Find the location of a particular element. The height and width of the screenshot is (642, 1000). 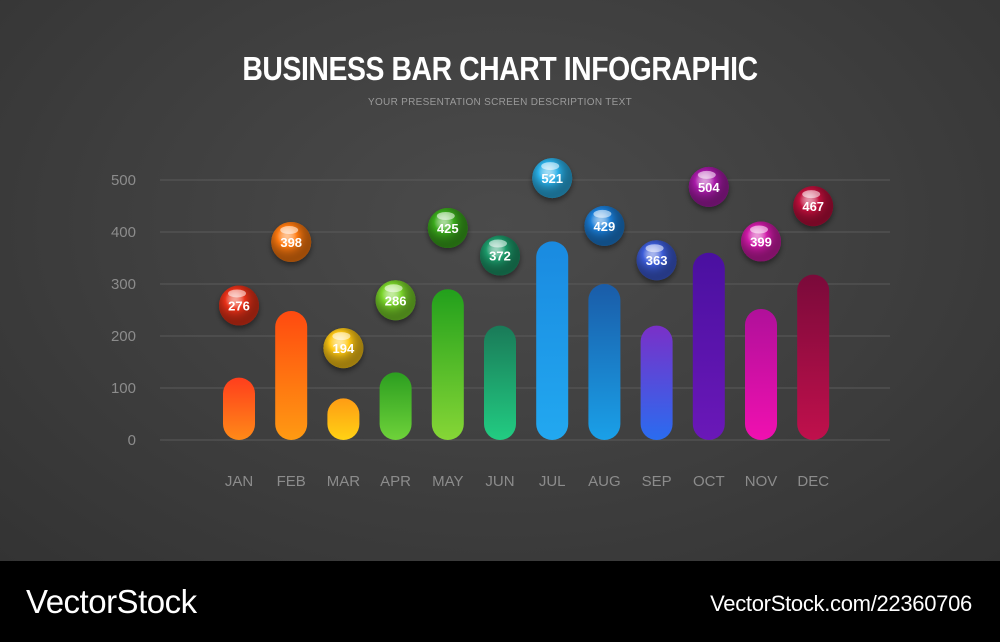

value-ball-mar: 194 is located at coordinates (343, 348).